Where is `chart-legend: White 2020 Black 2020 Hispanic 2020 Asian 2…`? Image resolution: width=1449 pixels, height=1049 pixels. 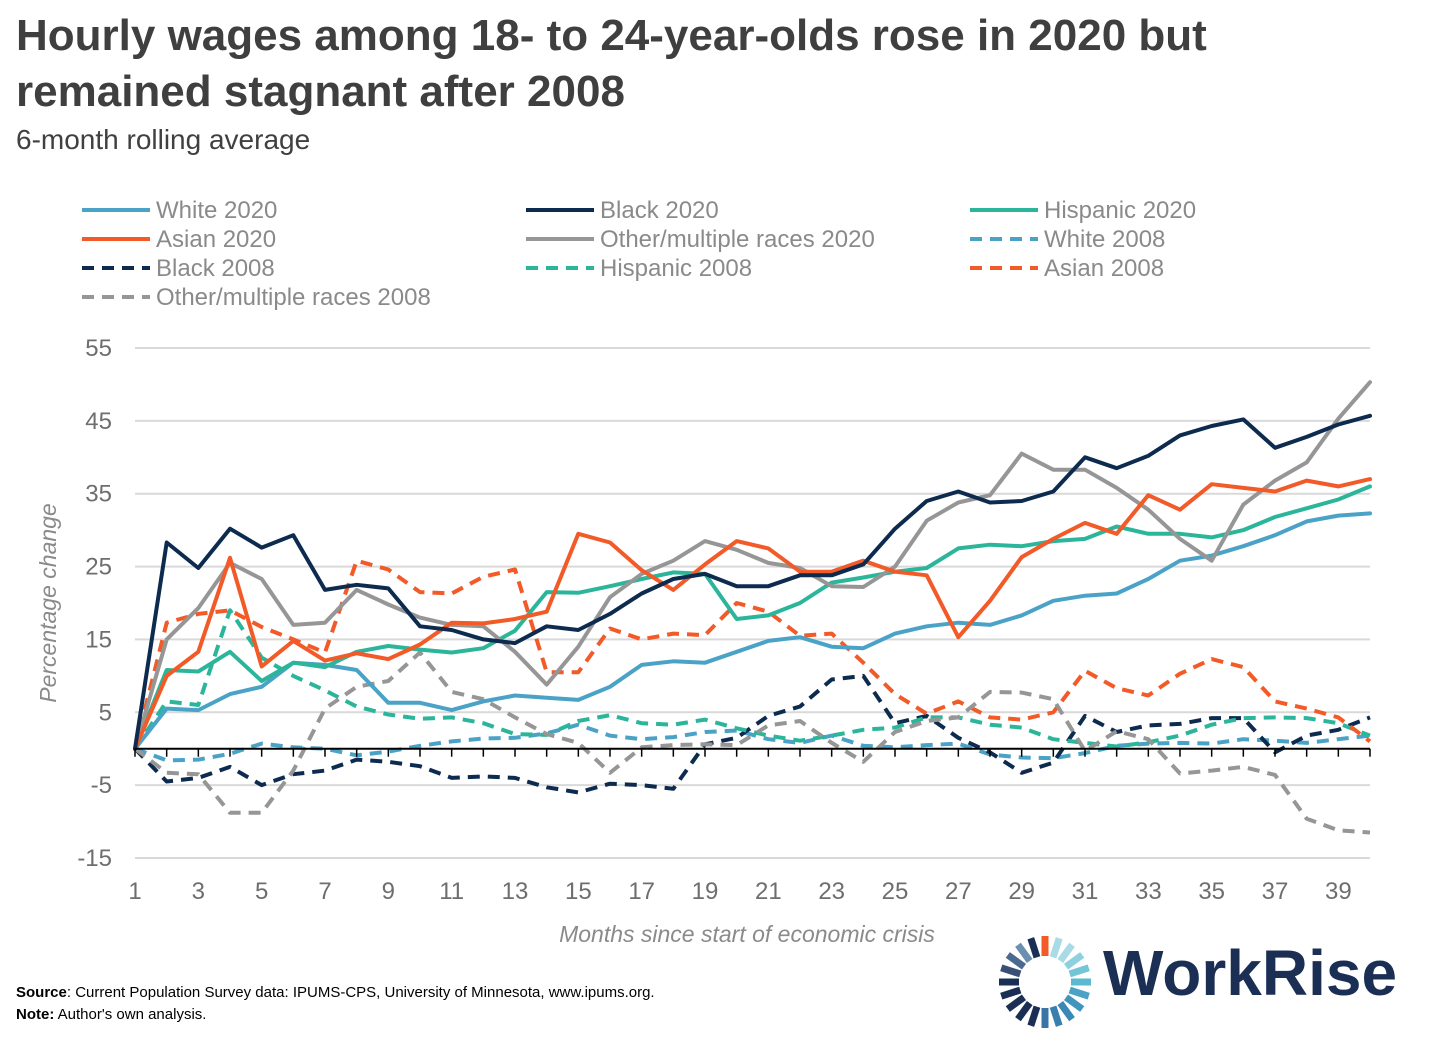 chart-legend: White 2020 Black 2020 Hispanic 2020 Asian 2… is located at coordinates (639, 254).